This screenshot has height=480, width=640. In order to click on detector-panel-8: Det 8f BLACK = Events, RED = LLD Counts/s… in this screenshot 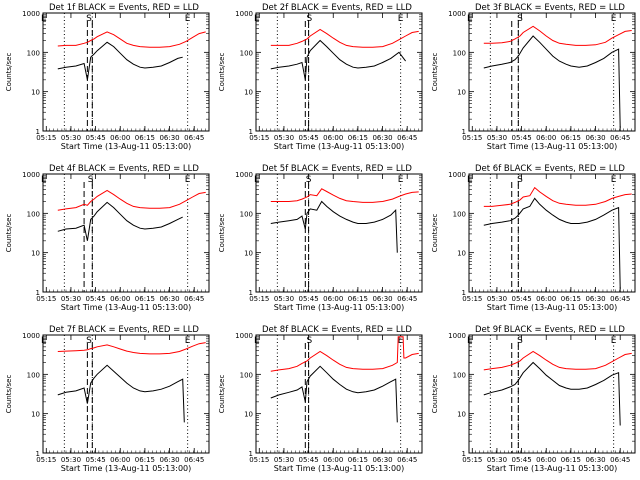, I will do `click(320, 399)`.